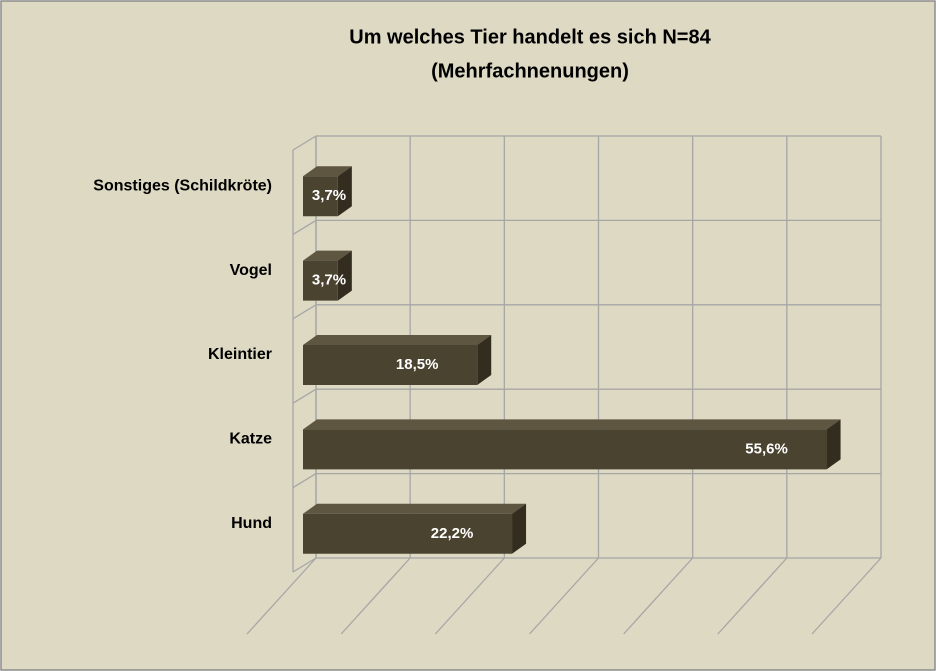 Image resolution: width=936 pixels, height=671 pixels. What do you see at coordinates (251, 270) in the screenshot?
I see `y-tick-label: Vogel` at bounding box center [251, 270].